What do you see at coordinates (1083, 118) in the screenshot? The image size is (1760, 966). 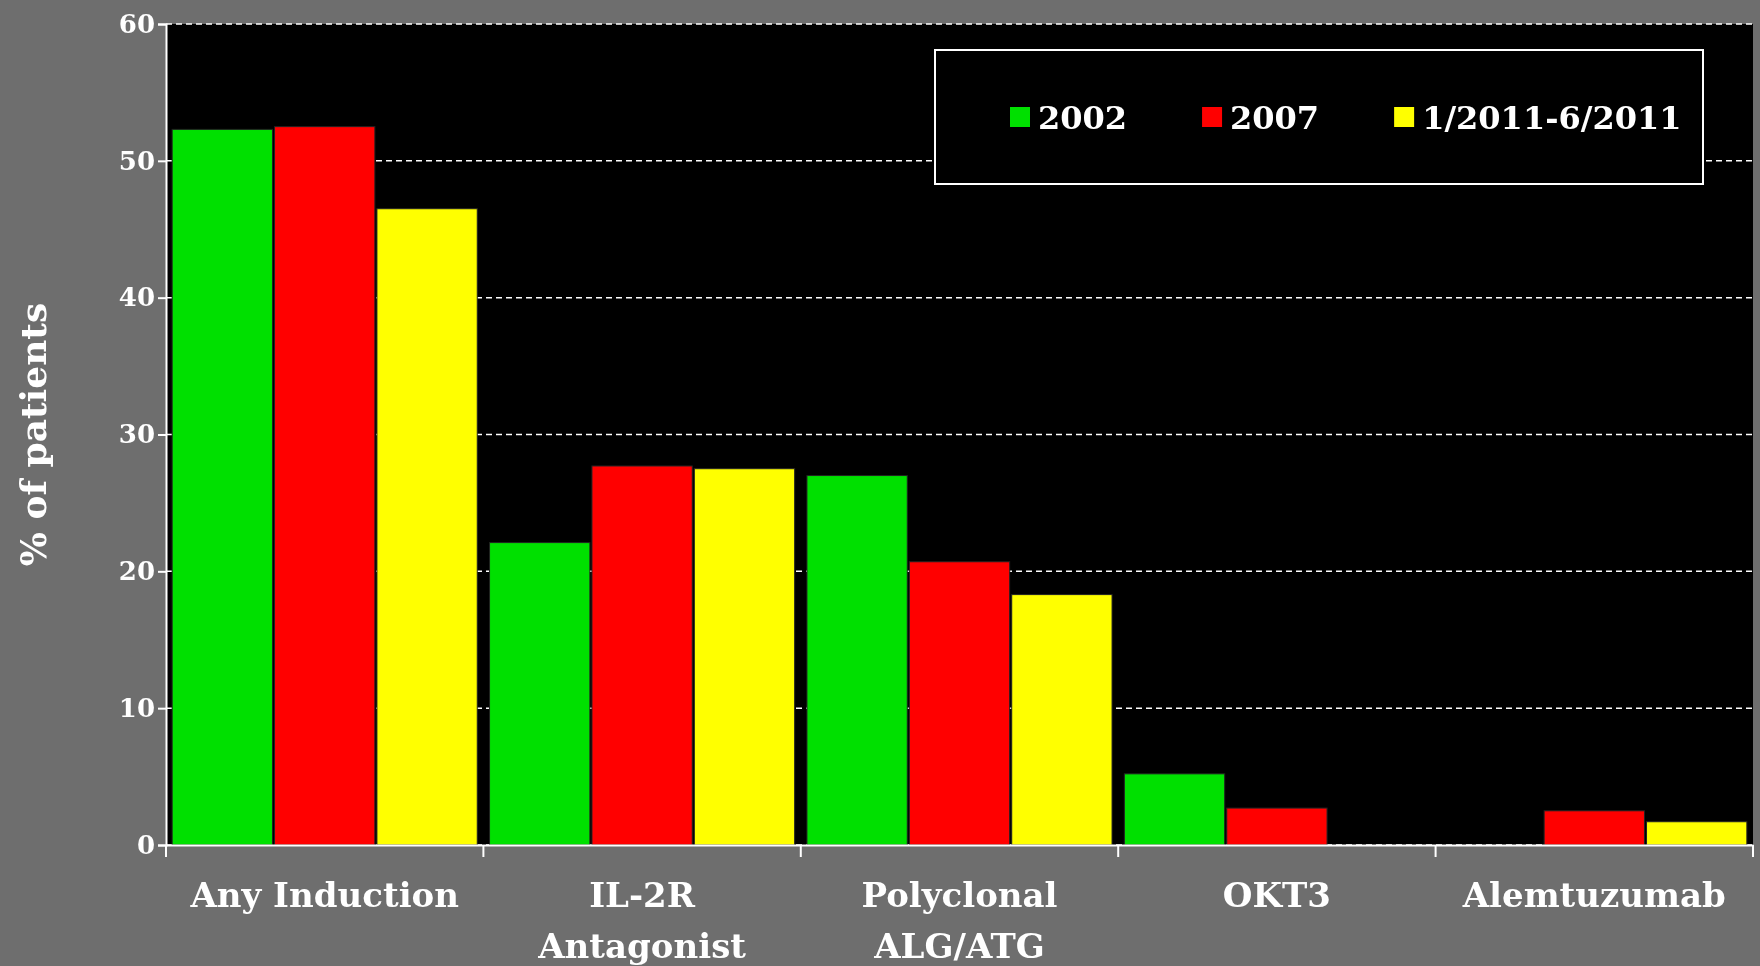 I see `legend-label: 2002` at bounding box center [1083, 118].